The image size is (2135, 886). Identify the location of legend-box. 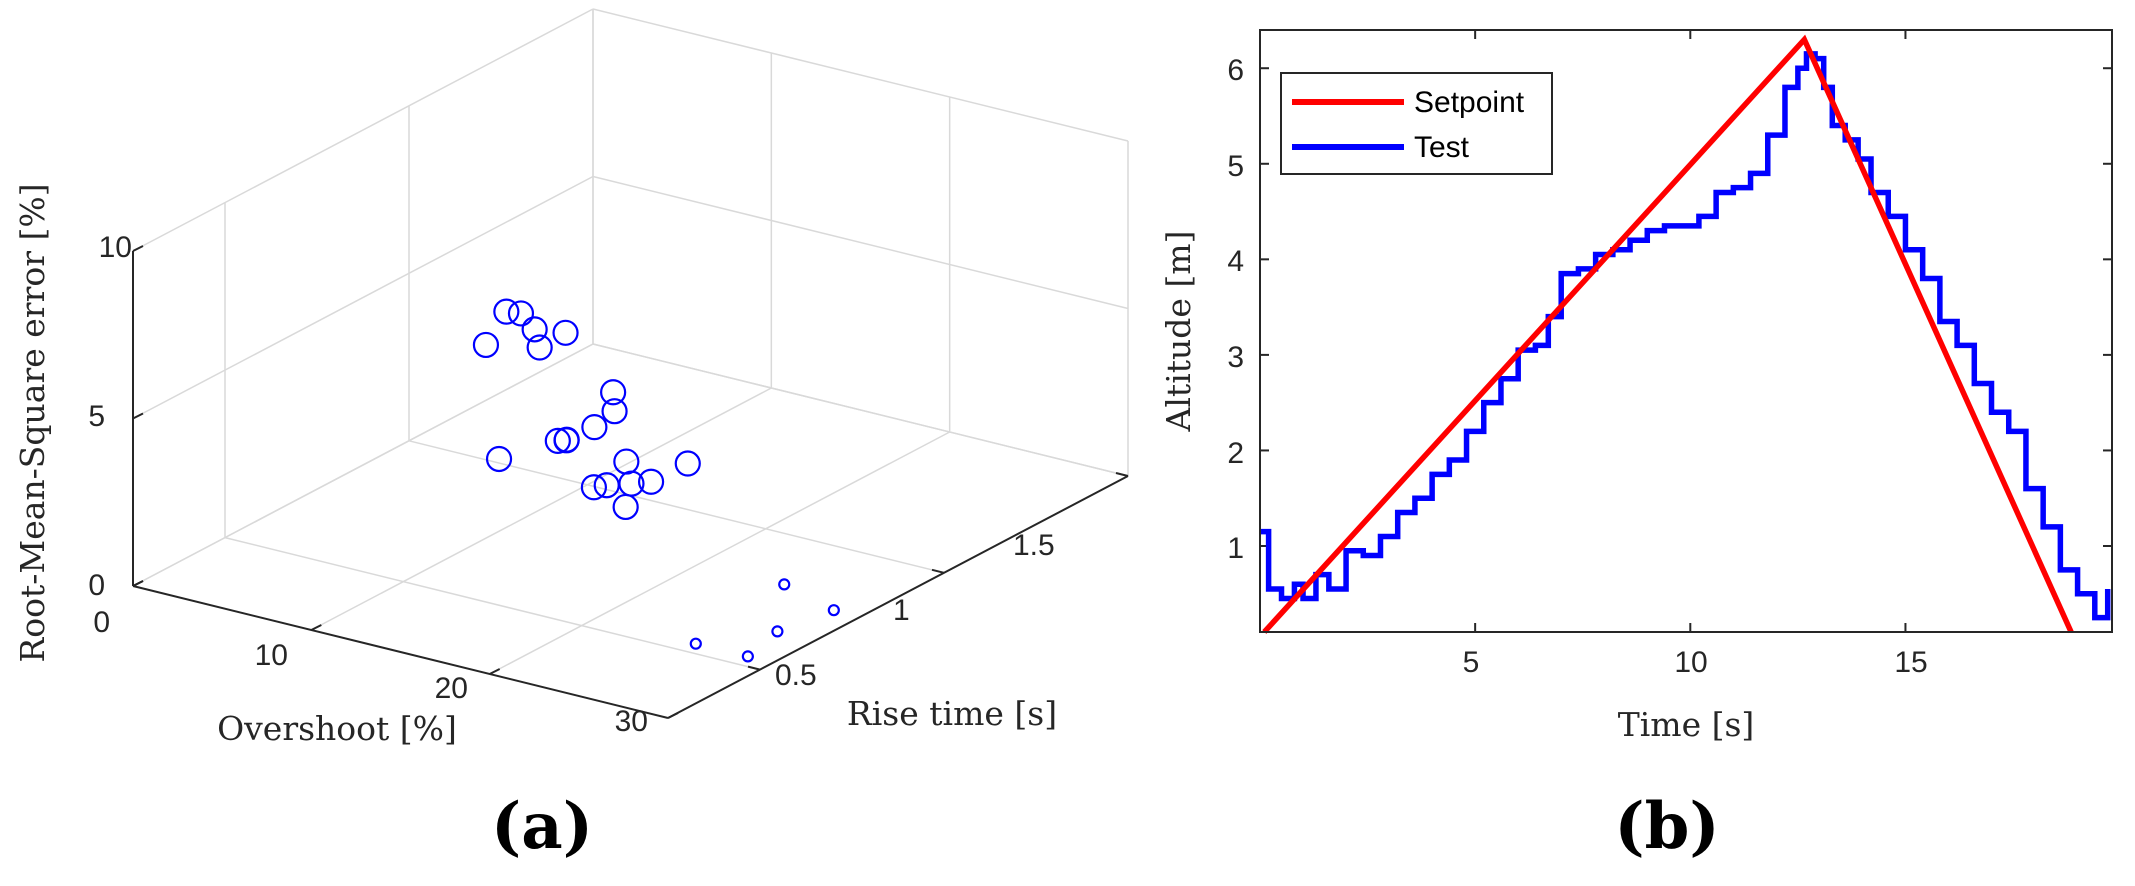
(1416, 123).